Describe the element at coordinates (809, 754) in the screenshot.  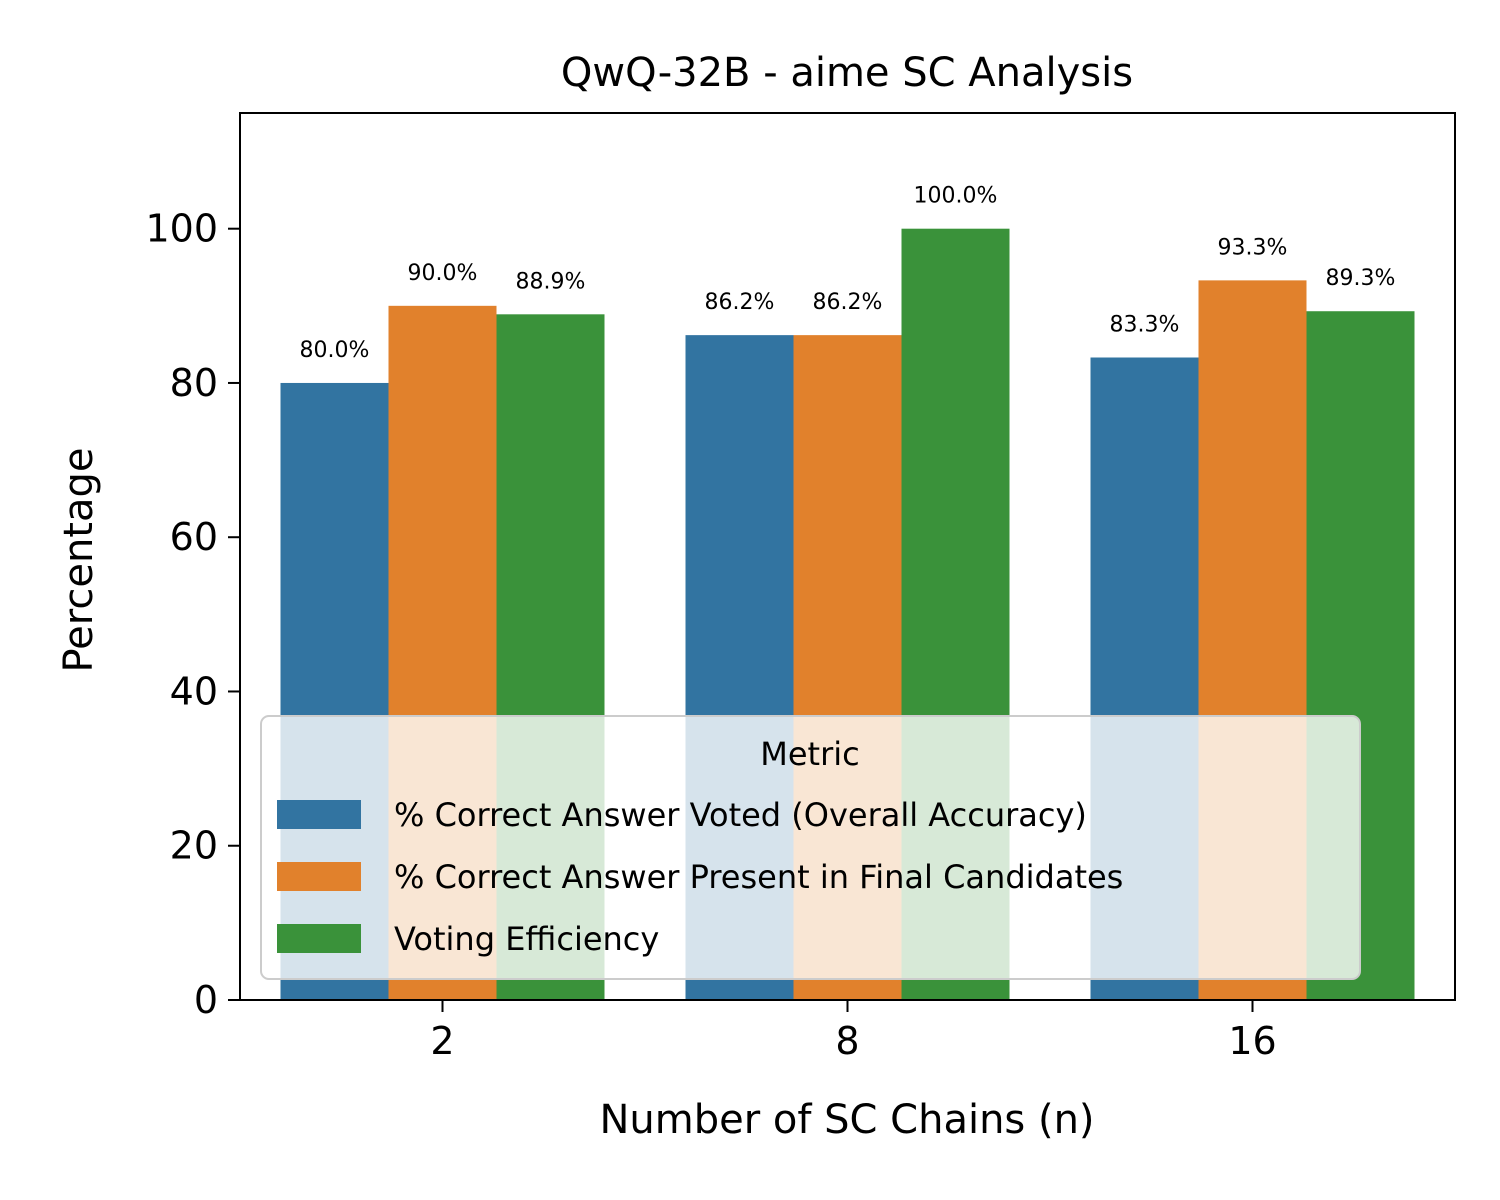
I see `legend-title: Metric` at that location.